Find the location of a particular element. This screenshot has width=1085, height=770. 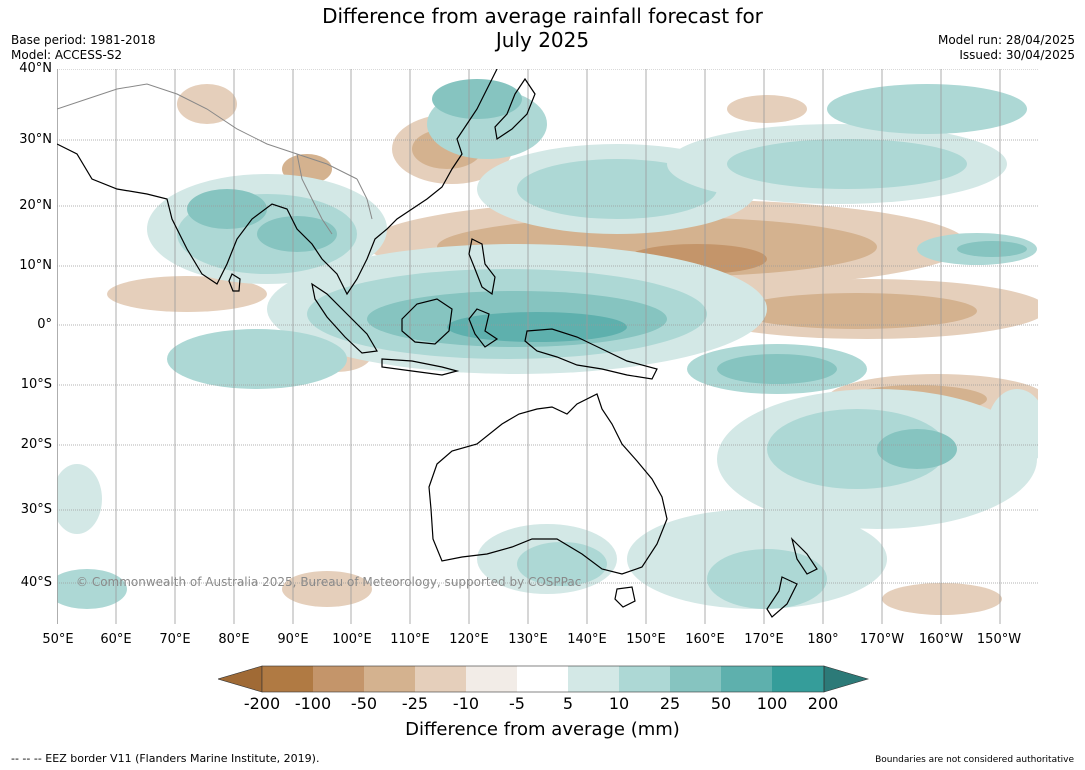

new-zealand-outline is located at coordinates (792, 577).